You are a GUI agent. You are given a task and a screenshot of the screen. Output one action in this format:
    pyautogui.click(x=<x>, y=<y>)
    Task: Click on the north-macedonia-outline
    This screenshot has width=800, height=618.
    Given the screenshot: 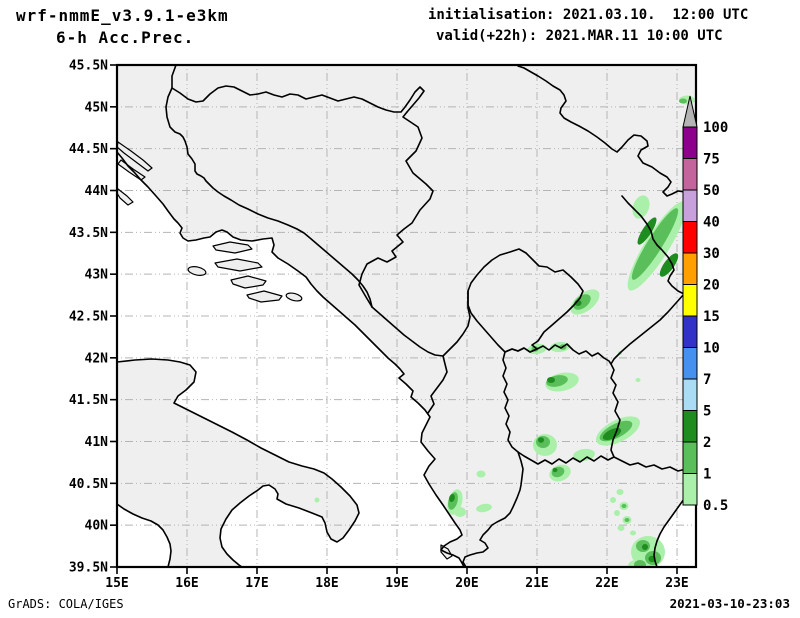 What is the action you would take?
    pyautogui.click(x=561, y=404)
    